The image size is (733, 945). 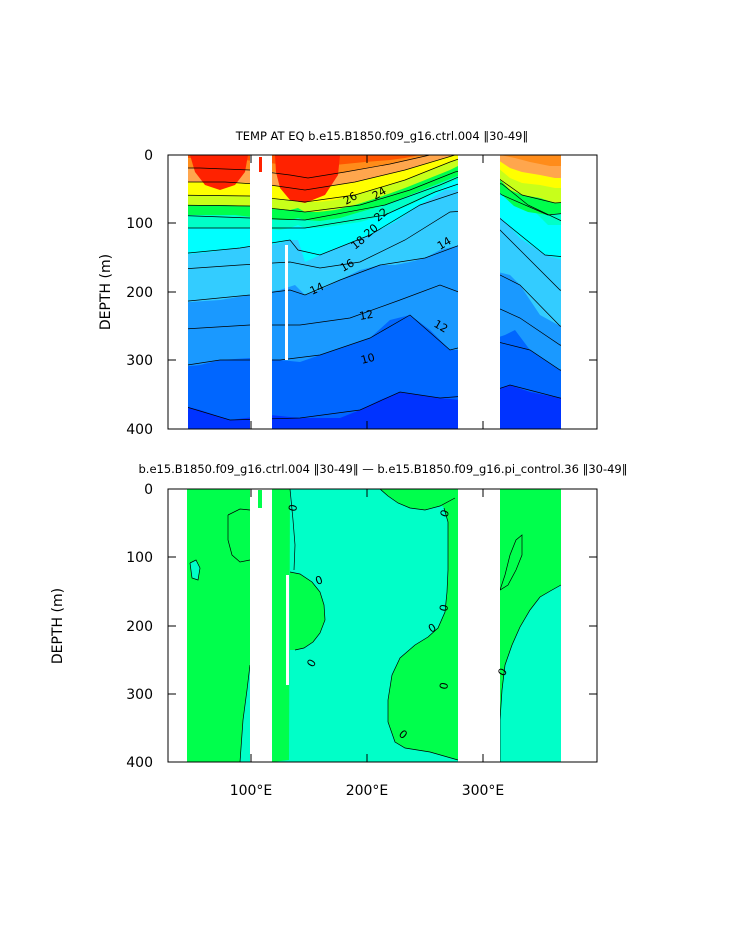 I want to click on top-x-ticks, so click(x=367, y=292).